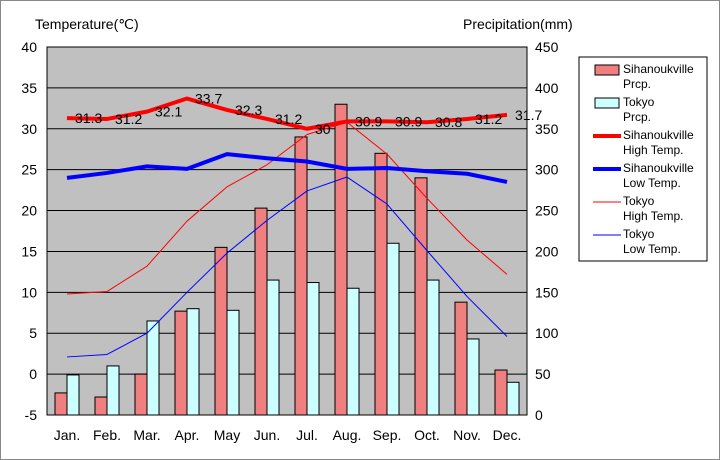 The height and width of the screenshot is (460, 720). Describe the element at coordinates (547, 292) in the screenshot. I see `right-tick-label: 150` at that location.